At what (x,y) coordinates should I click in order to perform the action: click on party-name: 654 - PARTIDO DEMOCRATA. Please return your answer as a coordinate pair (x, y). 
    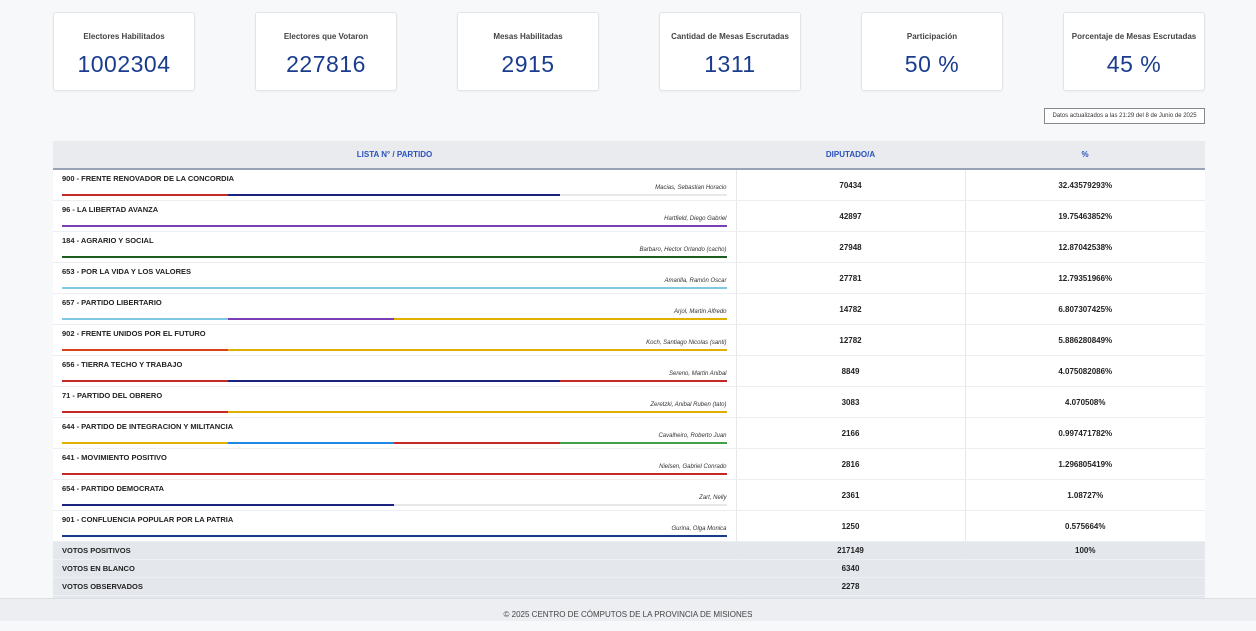
    Looking at the image, I should click on (113, 488).